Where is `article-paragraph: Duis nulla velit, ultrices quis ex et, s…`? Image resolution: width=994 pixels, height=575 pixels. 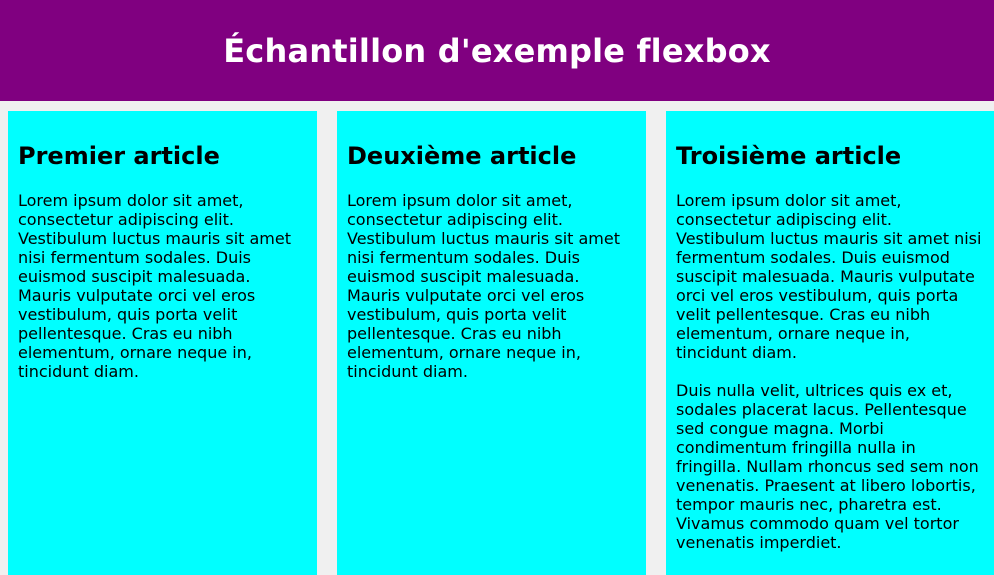 article-paragraph: Duis nulla velit, ultrices quis ex et, s… is located at coordinates (827, 466).